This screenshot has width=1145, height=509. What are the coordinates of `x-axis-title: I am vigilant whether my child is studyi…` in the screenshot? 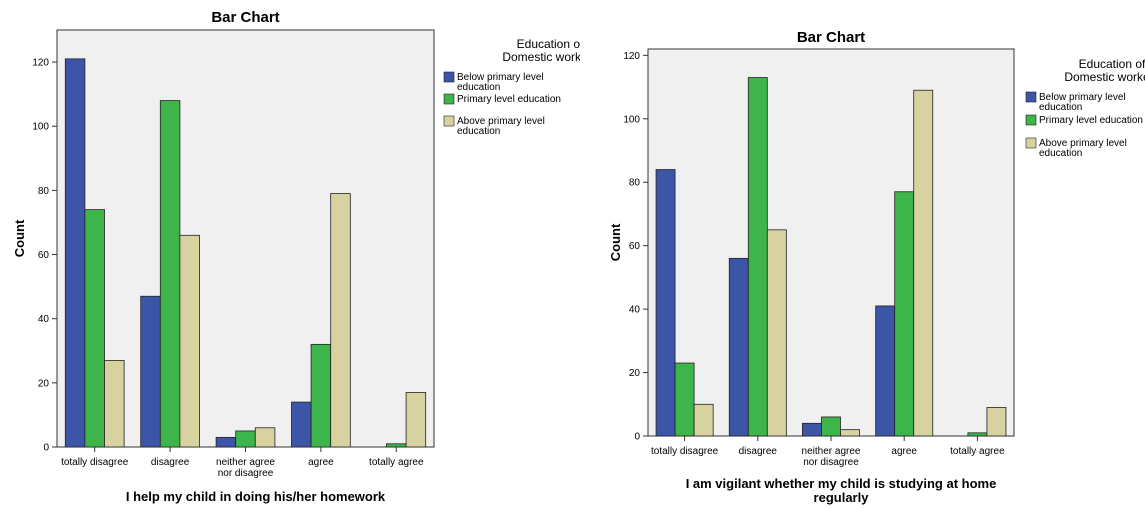 It's located at (841, 483).